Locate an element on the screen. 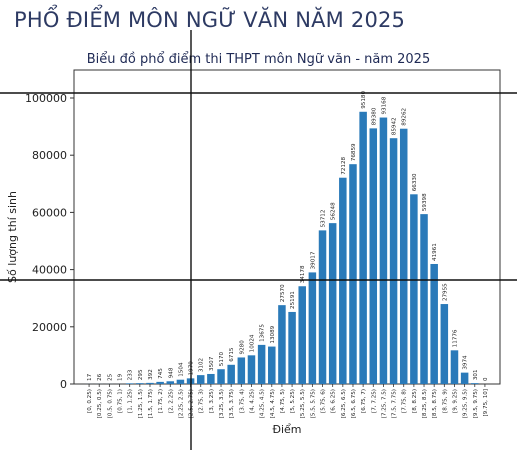 Image resolution: width=517 pixels, height=450 pixels. bar-value-label: 948 is located at coordinates (171, 372).